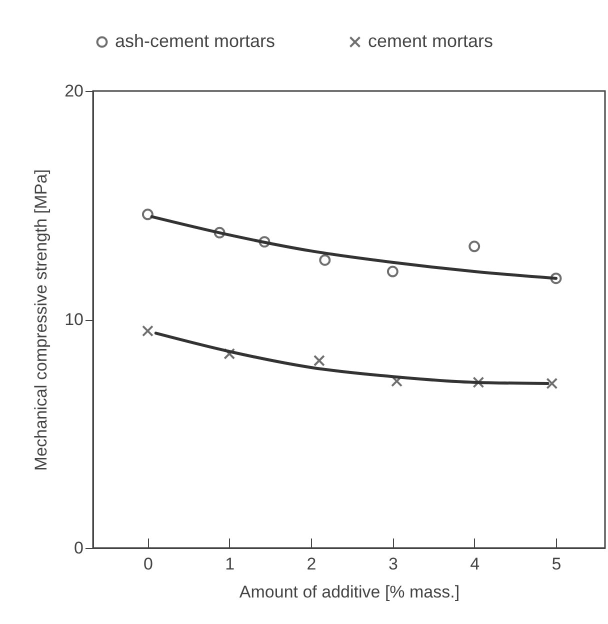 The height and width of the screenshot is (624, 608). I want to click on y-tick-label: 10, so click(74, 319).